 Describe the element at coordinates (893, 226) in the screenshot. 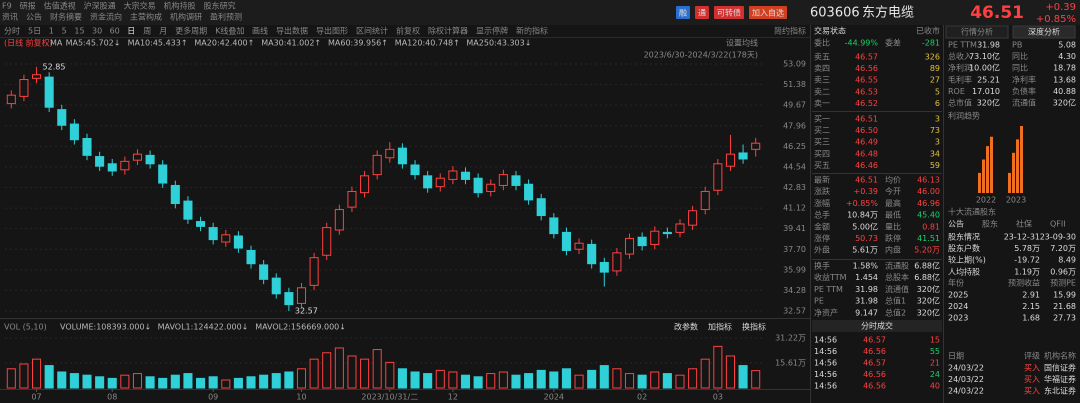

I see `stat-label: 量比` at that location.